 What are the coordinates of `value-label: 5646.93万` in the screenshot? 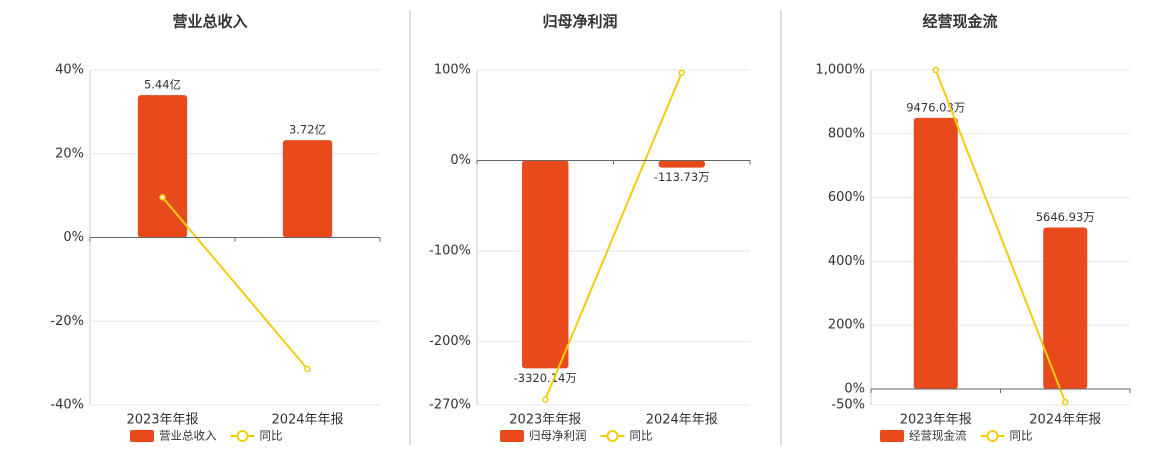 It's located at (1065, 217).